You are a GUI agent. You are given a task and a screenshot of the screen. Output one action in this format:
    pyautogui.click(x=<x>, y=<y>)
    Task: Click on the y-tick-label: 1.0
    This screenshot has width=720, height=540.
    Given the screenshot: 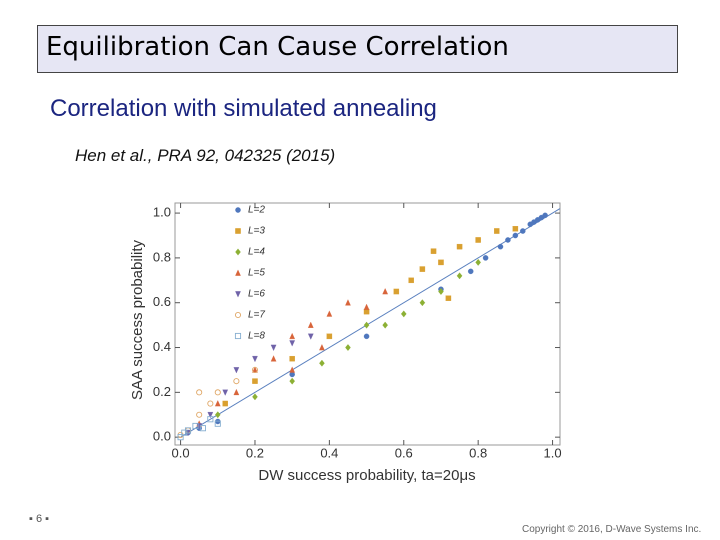 What is the action you would take?
    pyautogui.click(x=162, y=212)
    